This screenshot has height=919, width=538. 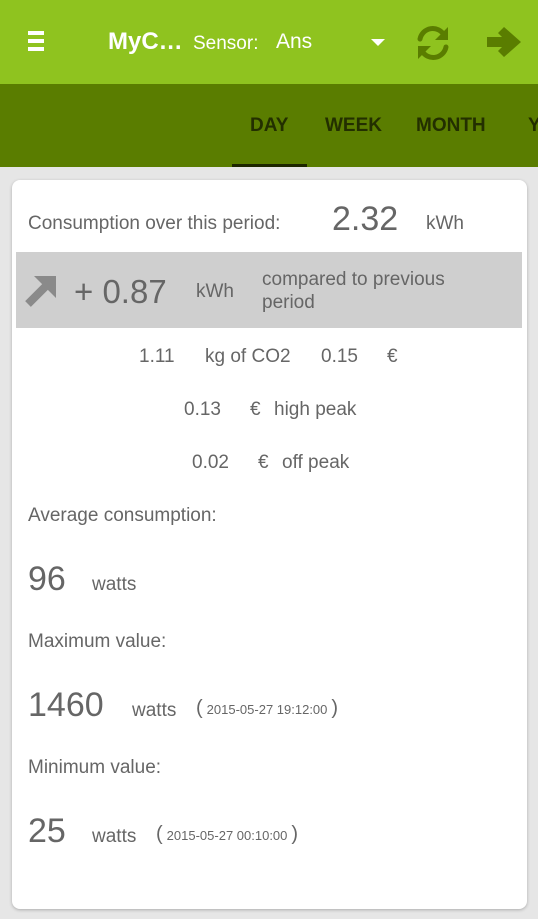 What do you see at coordinates (263, 462) in the screenshot?
I see `off-peak-currency: €` at bounding box center [263, 462].